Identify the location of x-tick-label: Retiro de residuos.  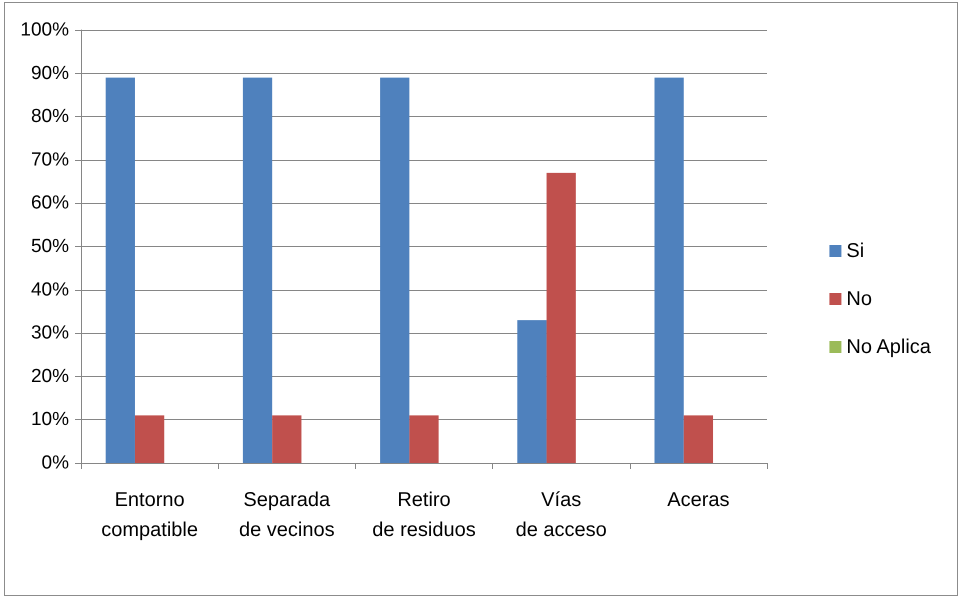
(424, 515).